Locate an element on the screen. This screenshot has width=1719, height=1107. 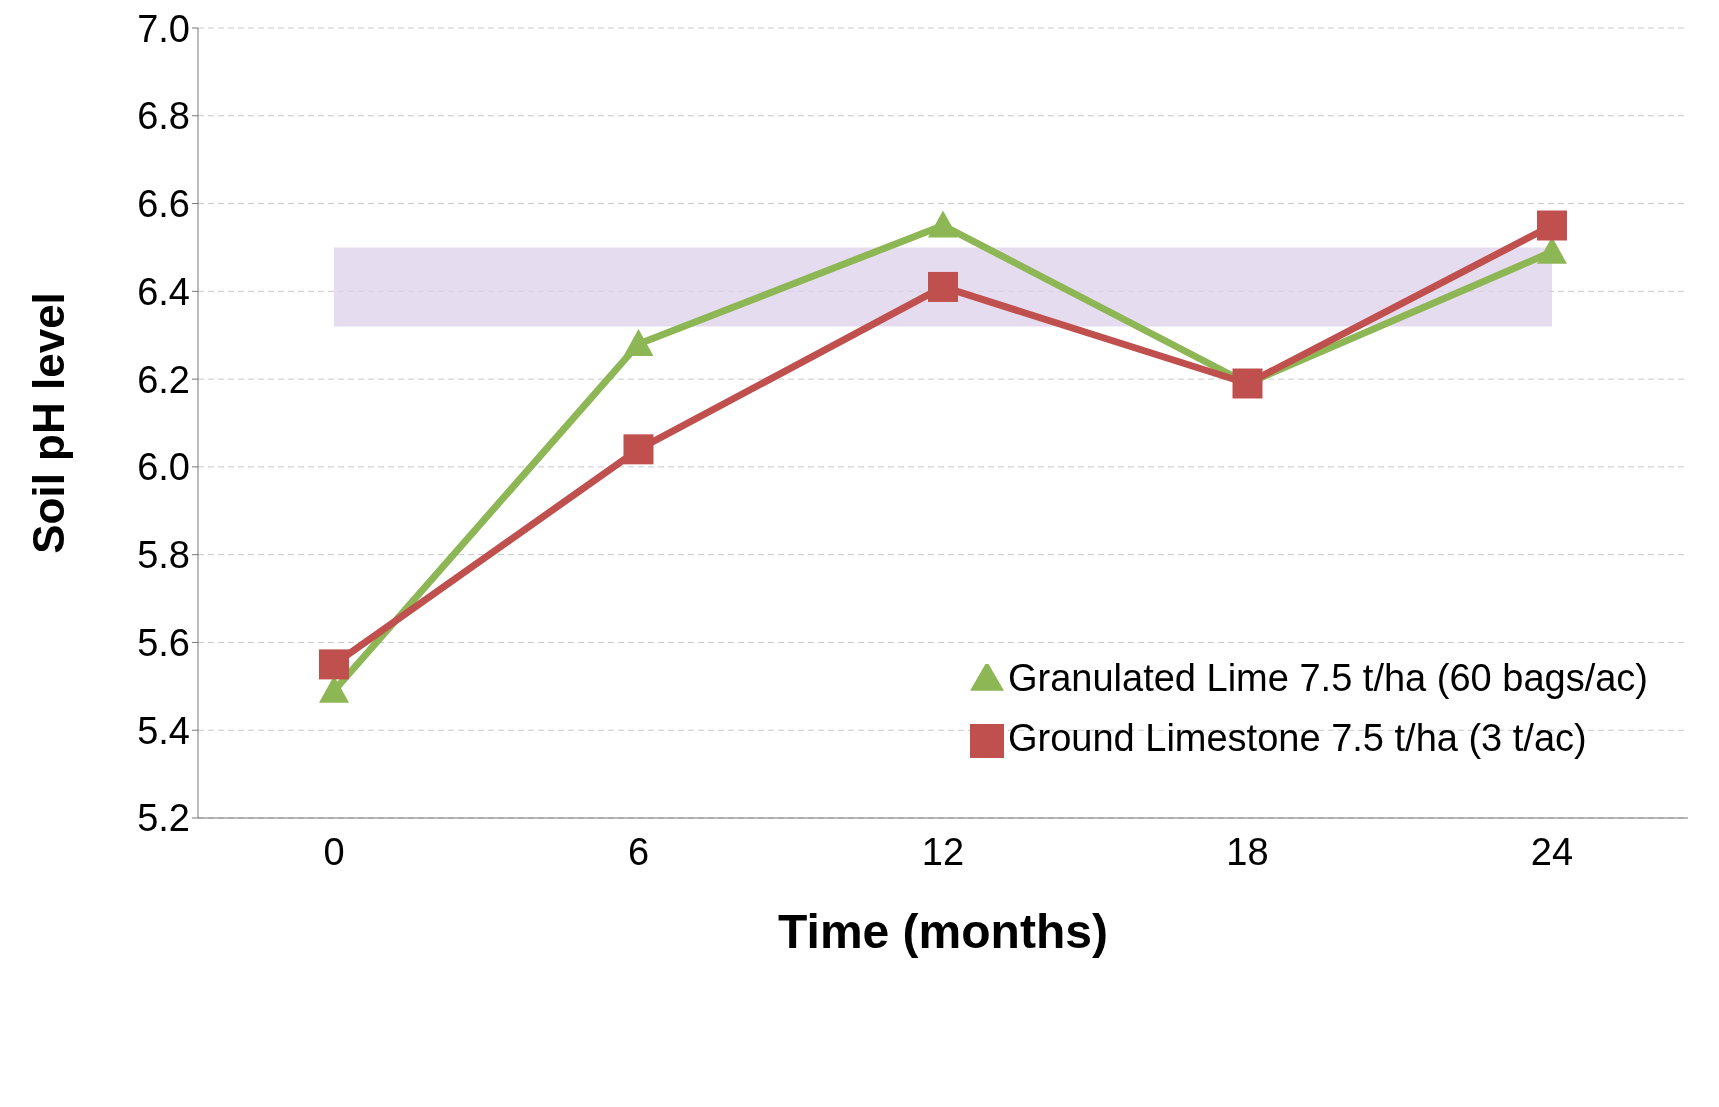
x-axis-title: Time (months) is located at coordinates (943, 931).